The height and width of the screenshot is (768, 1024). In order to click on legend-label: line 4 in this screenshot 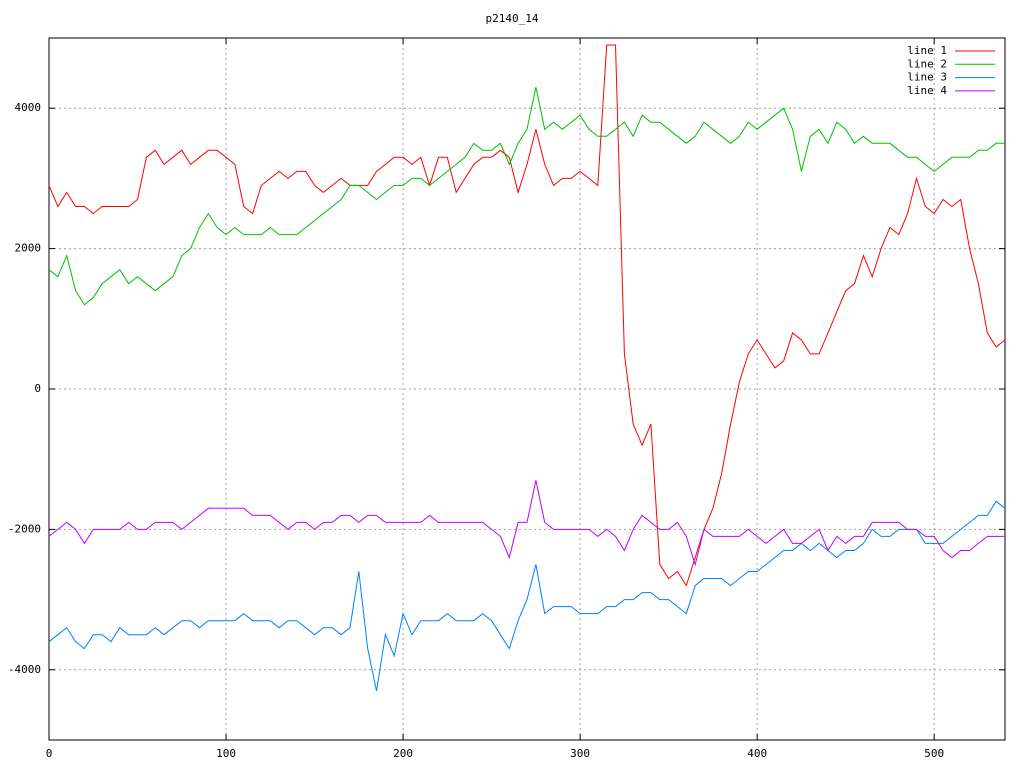, I will do `click(927, 90)`.